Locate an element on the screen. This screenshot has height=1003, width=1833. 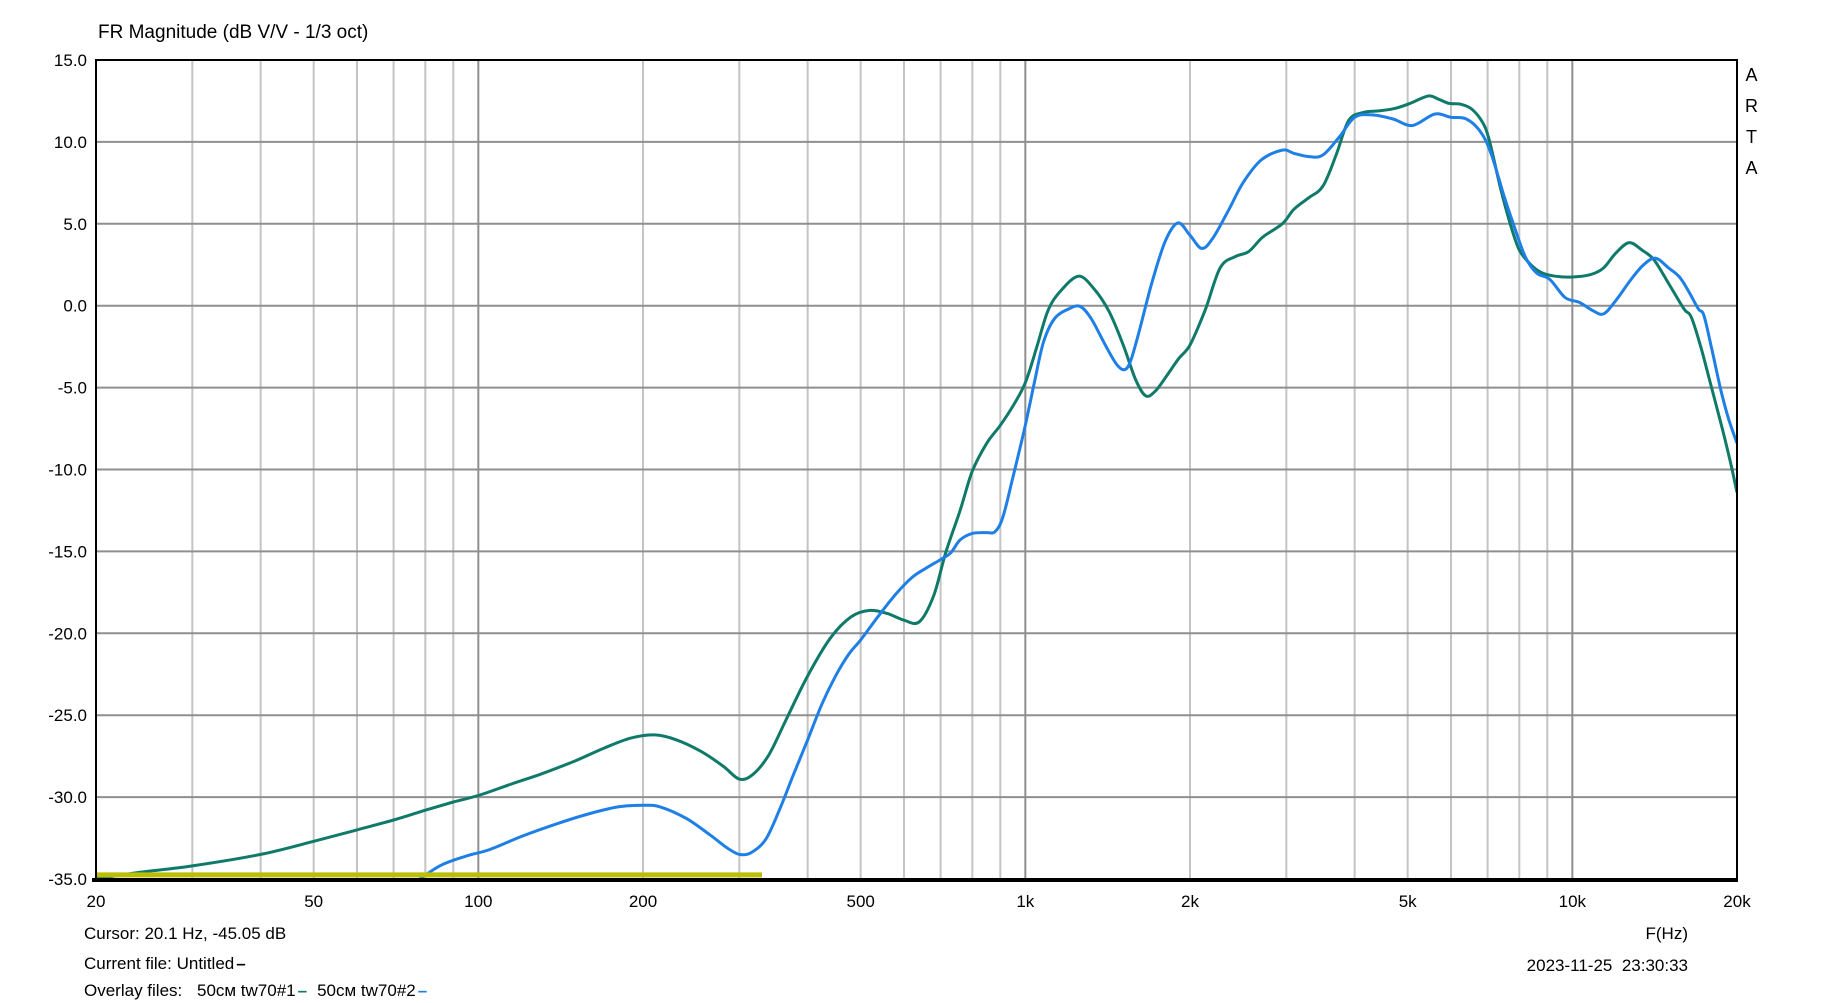
current-file-label: Current file: is located at coordinates (130, 963).